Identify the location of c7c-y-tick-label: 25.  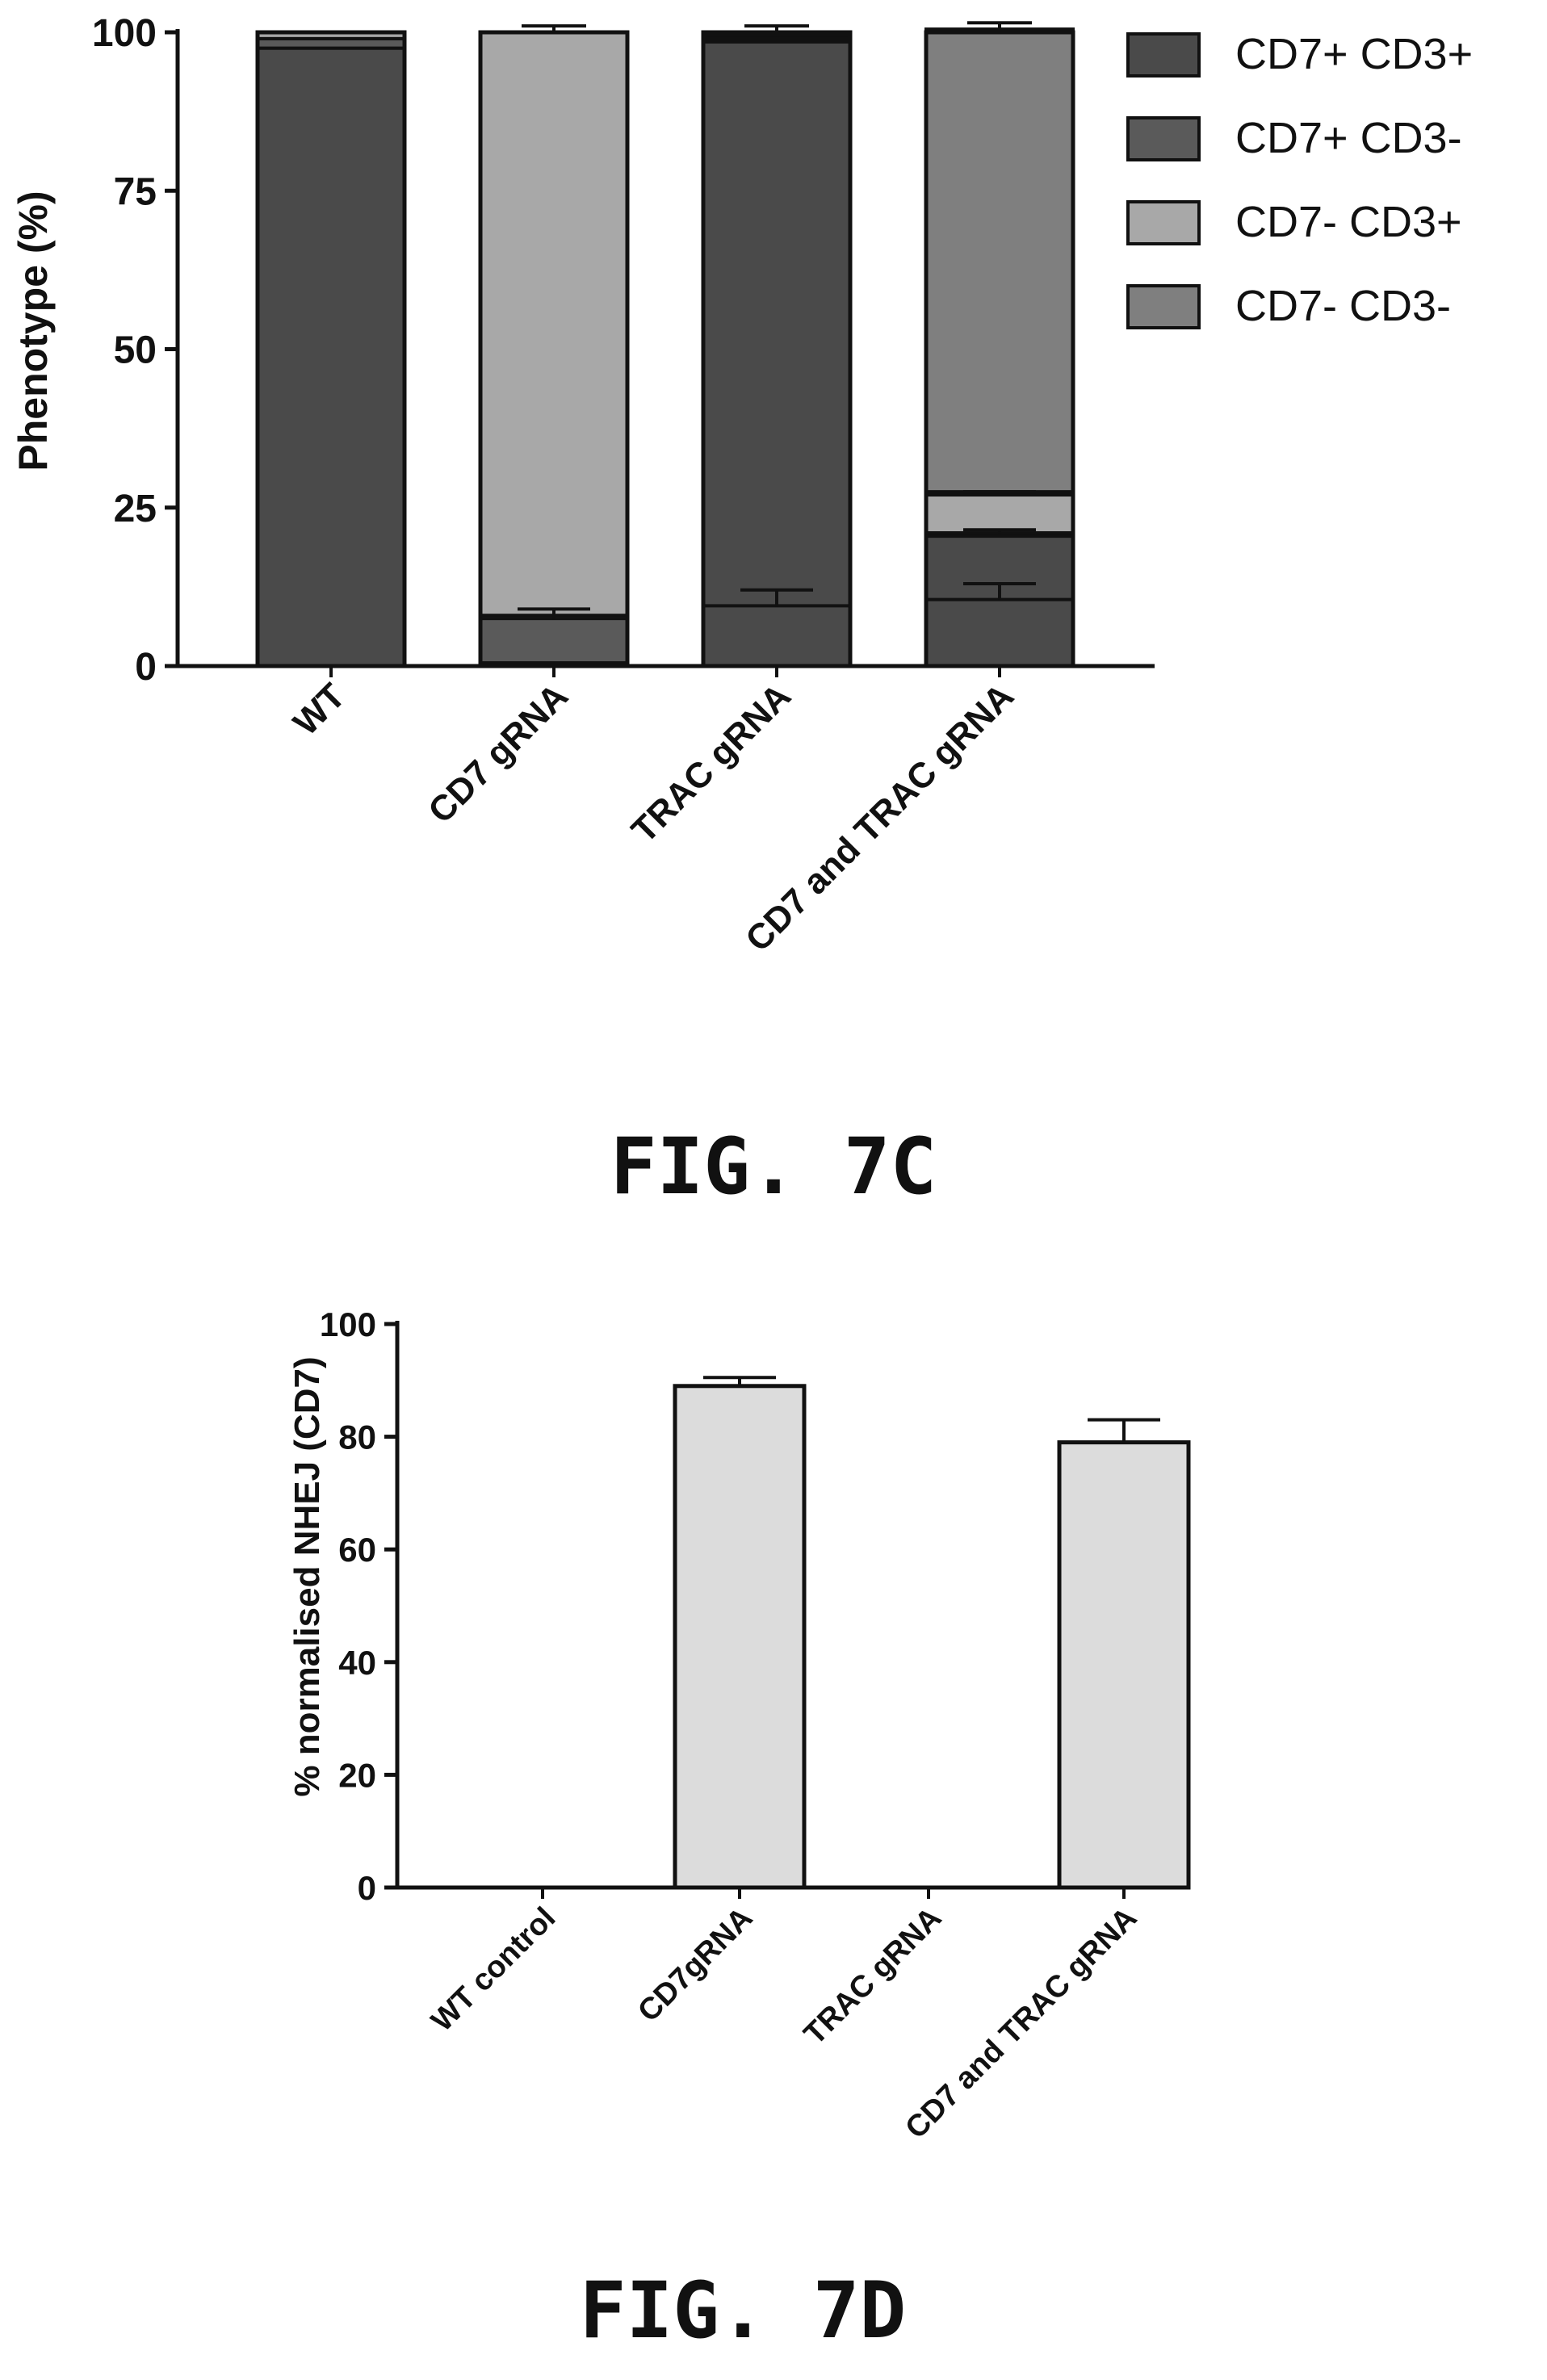
(135, 509).